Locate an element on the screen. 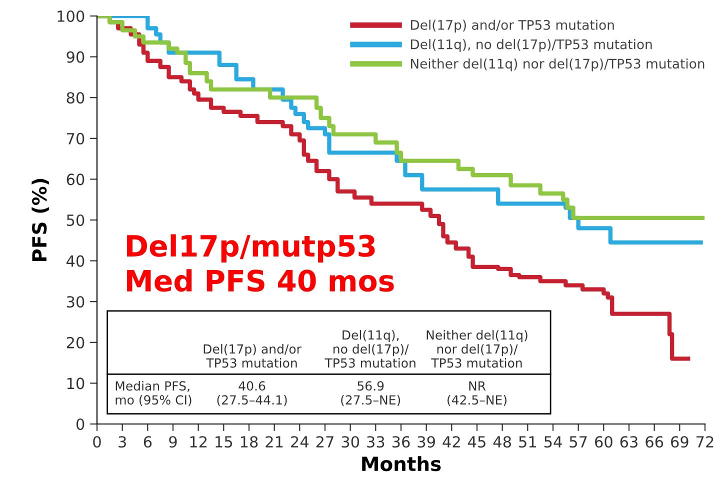 Image resolution: width=715 pixels, height=488 pixels. legend-label: Del(11q), no del(17p)/TP53 mutation is located at coordinates (531, 45).